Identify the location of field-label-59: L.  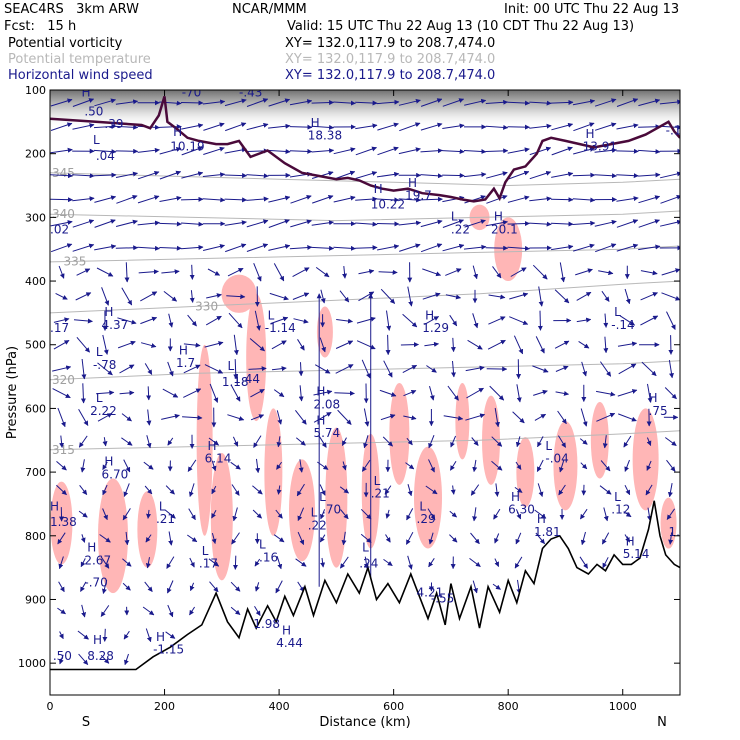
(314, 513).